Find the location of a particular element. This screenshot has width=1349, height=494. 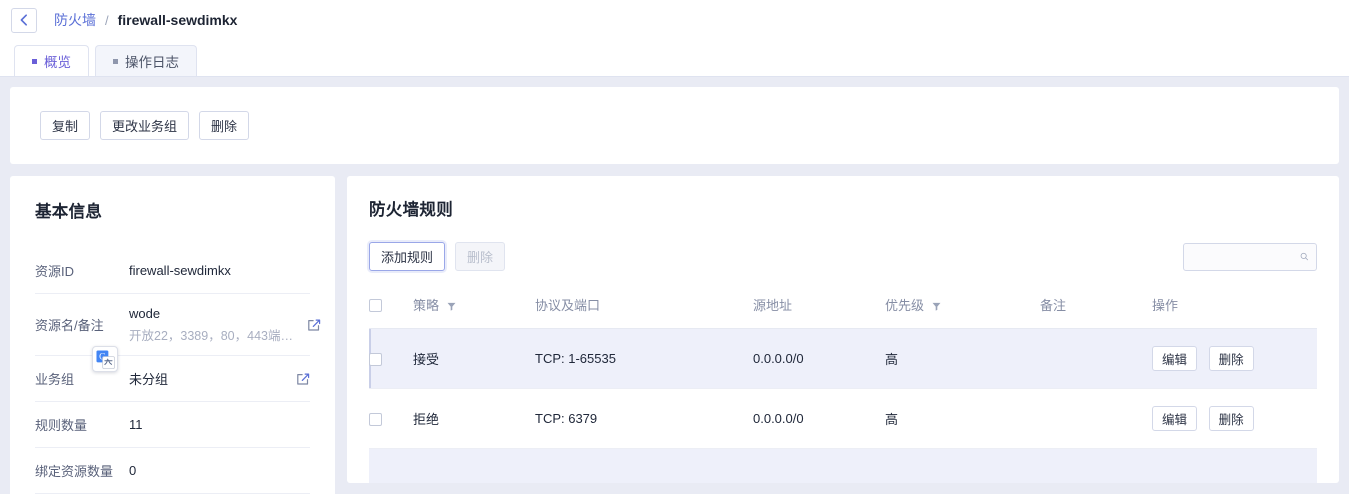

column-header-priority: 优先级 is located at coordinates (962, 312).